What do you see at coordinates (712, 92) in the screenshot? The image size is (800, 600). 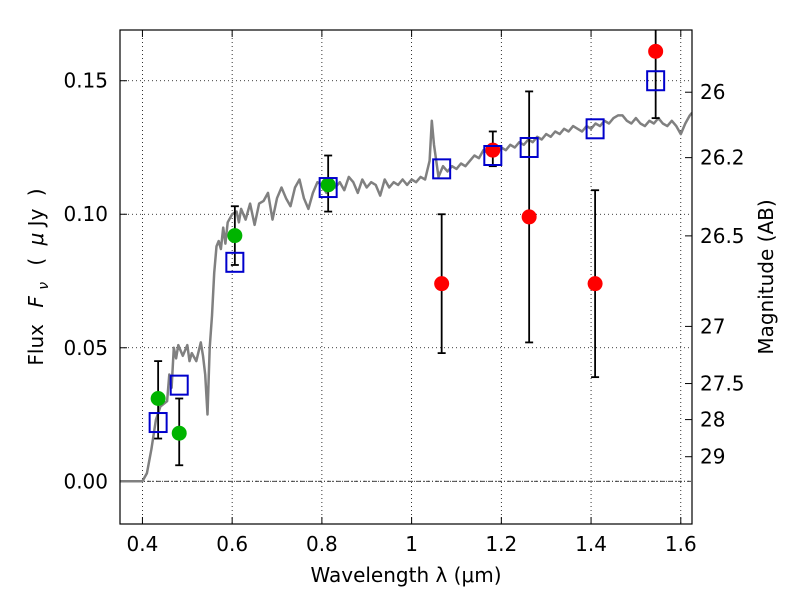 I see `right-tick-label: 26` at bounding box center [712, 92].